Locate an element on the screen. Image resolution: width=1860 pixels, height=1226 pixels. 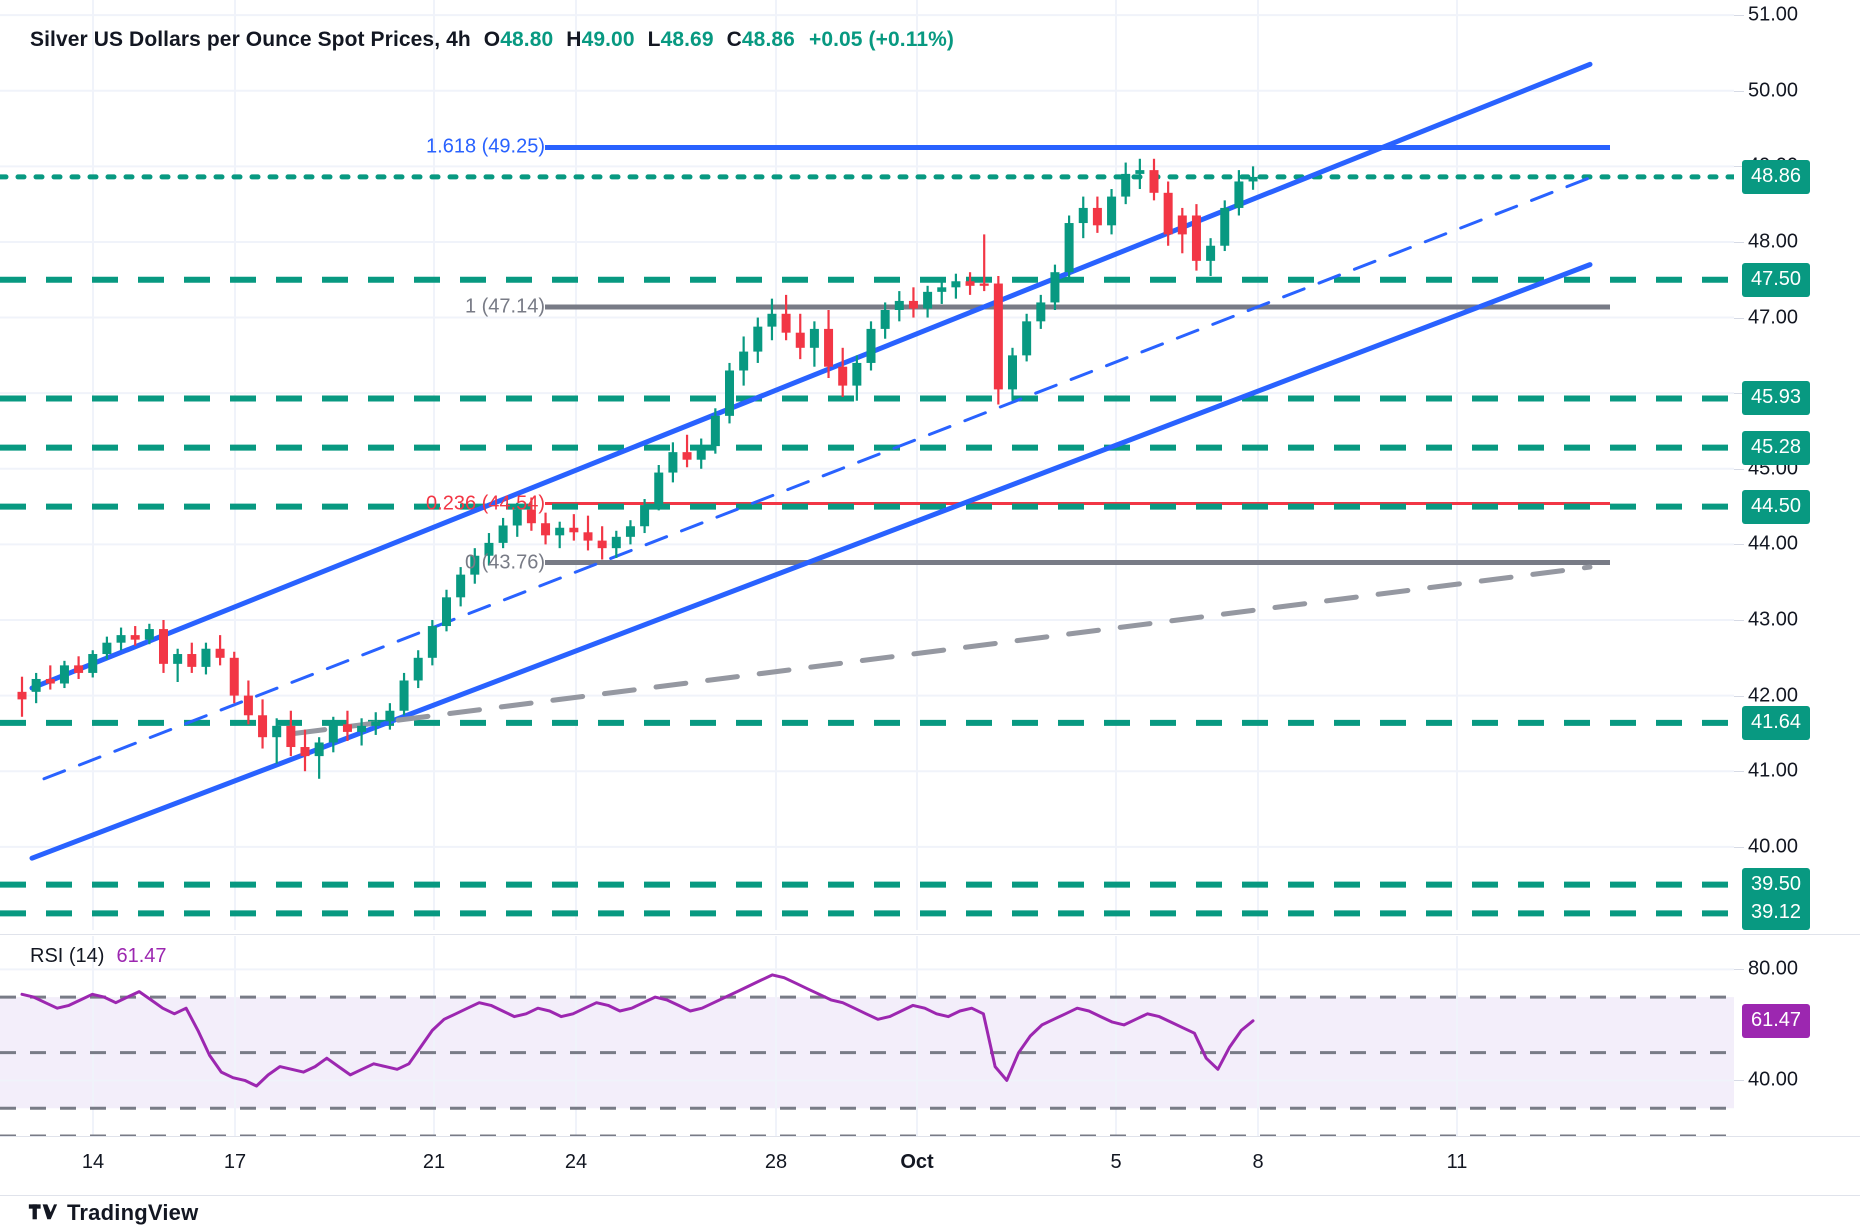
annotation-fib-0236: 0.236 (44.54) is located at coordinates (485, 503).